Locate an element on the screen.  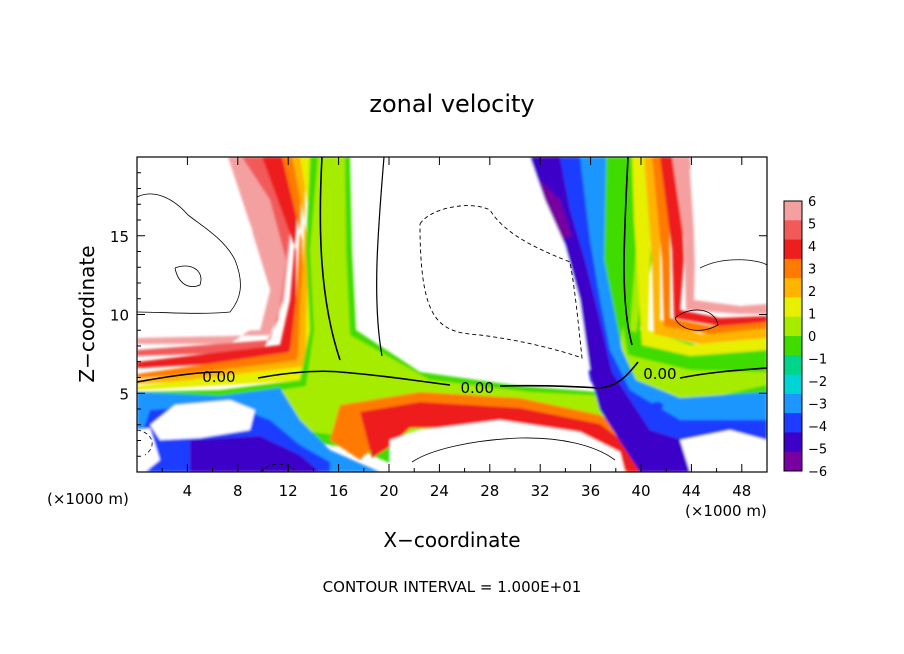
contour-label-1: 0.00 is located at coordinates (218, 377).